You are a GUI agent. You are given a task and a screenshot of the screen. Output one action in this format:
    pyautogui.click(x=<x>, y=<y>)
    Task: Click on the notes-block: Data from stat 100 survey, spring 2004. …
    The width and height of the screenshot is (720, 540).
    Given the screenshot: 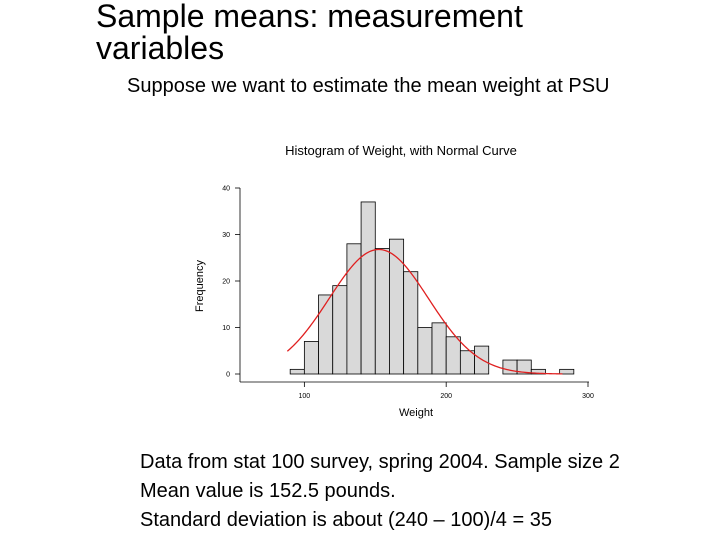 What is the action you would take?
    pyautogui.click(x=430, y=491)
    